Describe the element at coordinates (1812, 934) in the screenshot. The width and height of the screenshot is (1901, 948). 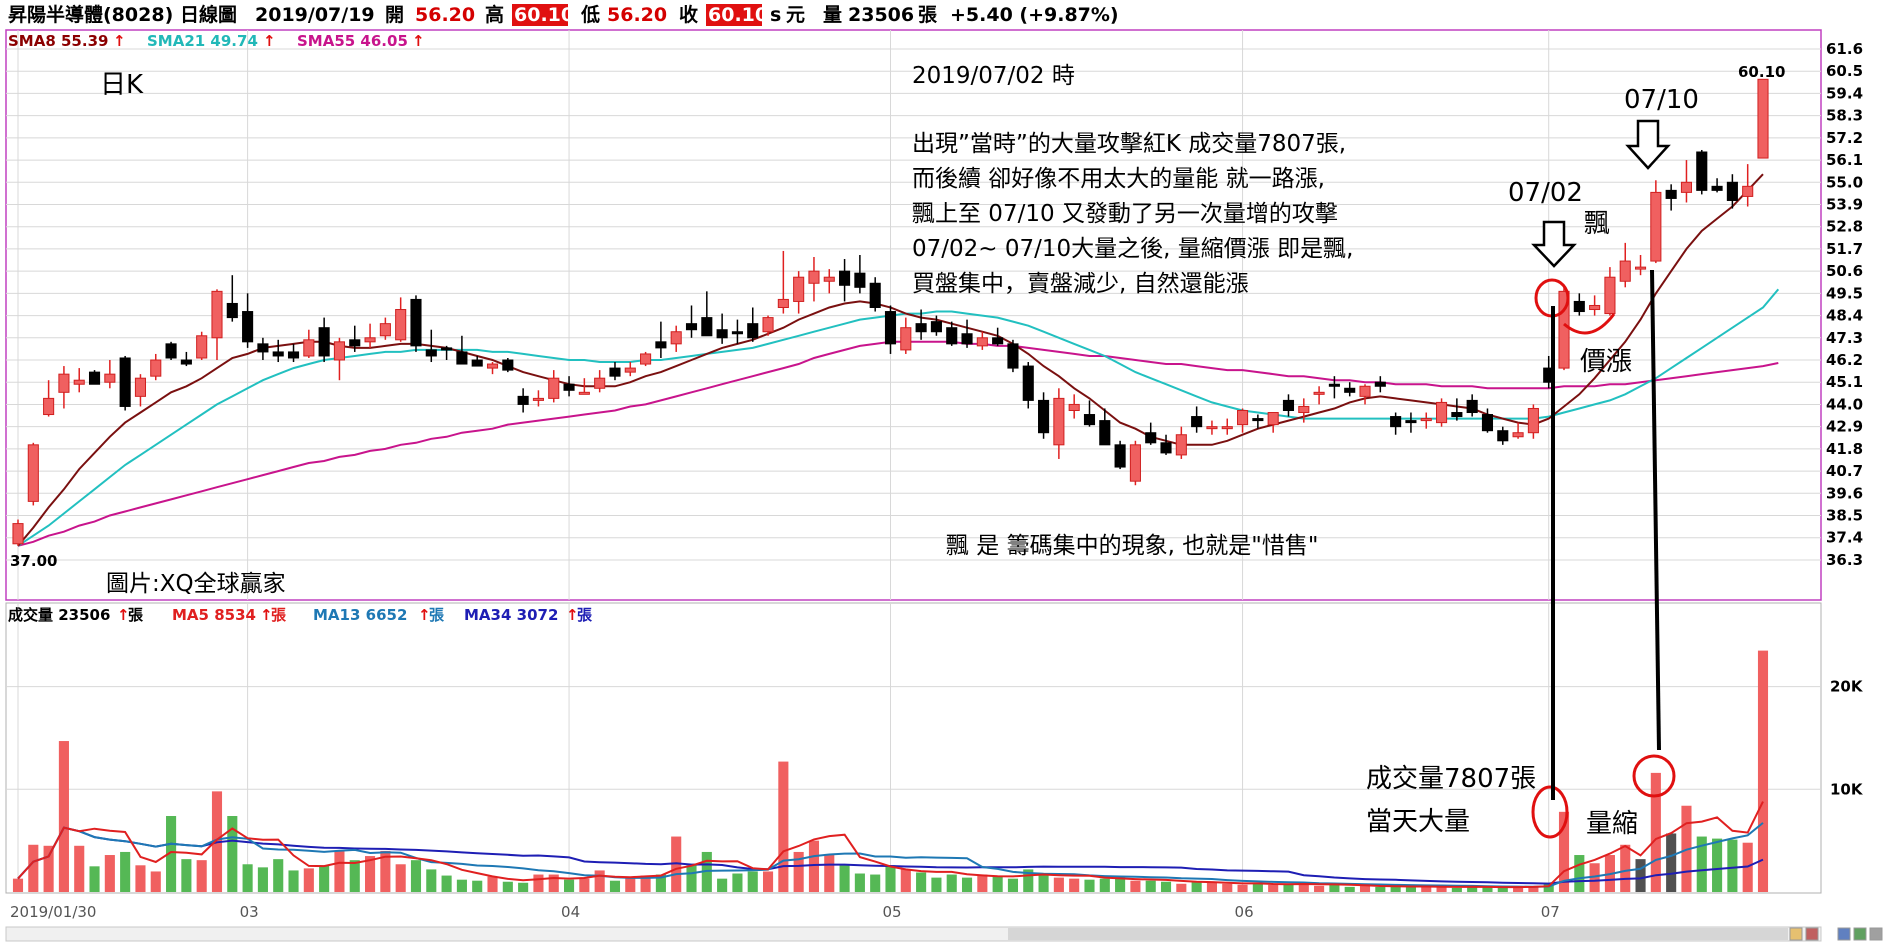
I see `color-icon` at that location.